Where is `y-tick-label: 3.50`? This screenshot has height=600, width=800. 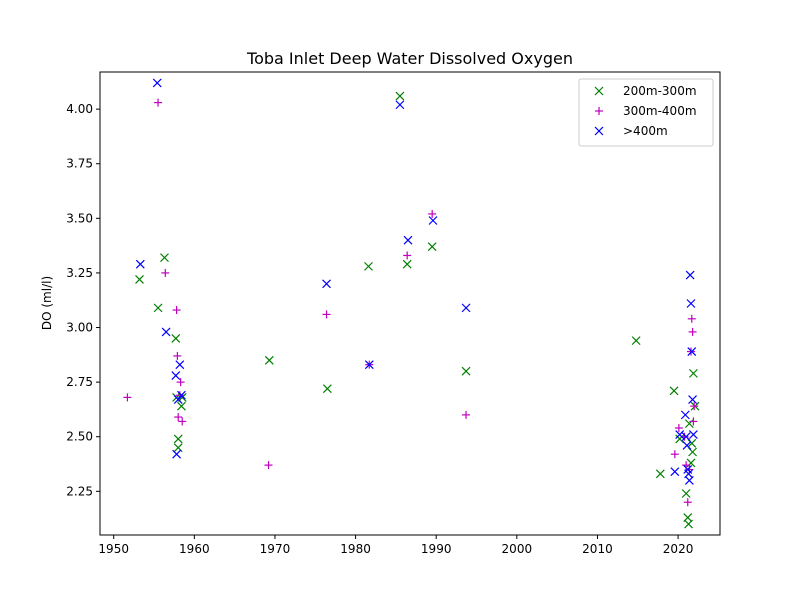
y-tick-label: 3.50 is located at coordinates (79, 218).